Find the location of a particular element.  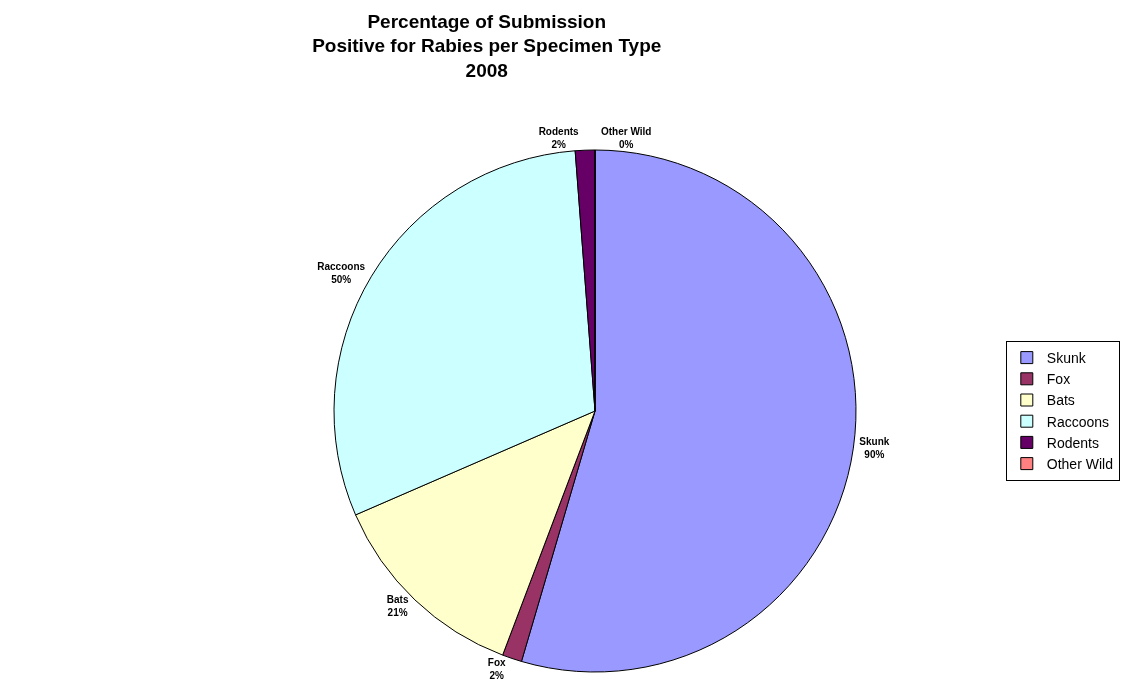

legend-label: Skunk is located at coordinates (1066, 358).